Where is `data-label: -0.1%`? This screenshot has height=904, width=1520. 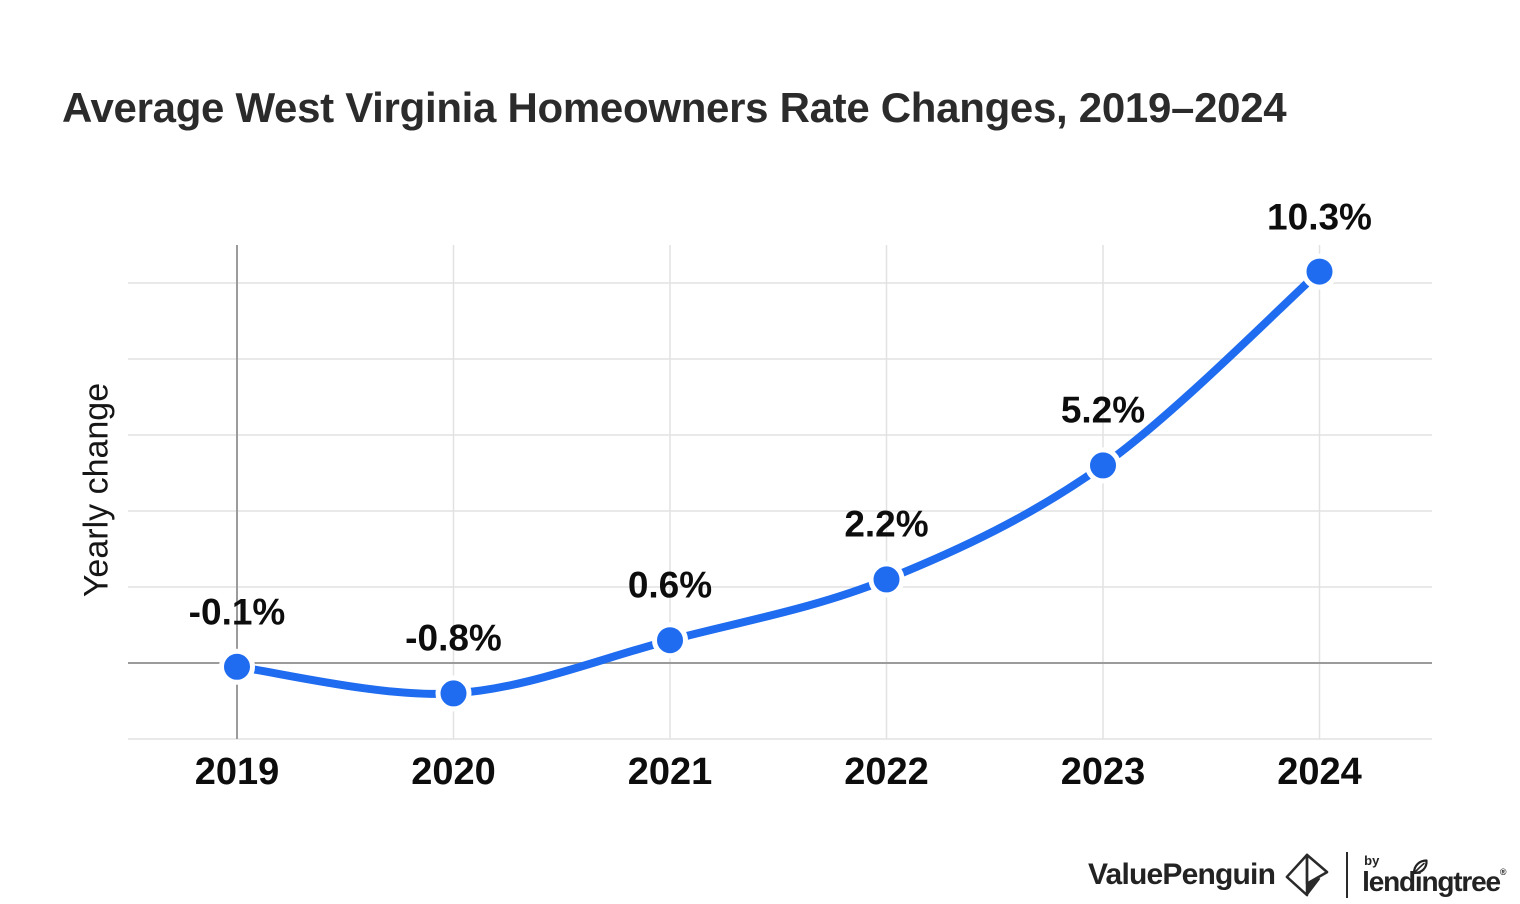 data-label: -0.1% is located at coordinates (237, 612).